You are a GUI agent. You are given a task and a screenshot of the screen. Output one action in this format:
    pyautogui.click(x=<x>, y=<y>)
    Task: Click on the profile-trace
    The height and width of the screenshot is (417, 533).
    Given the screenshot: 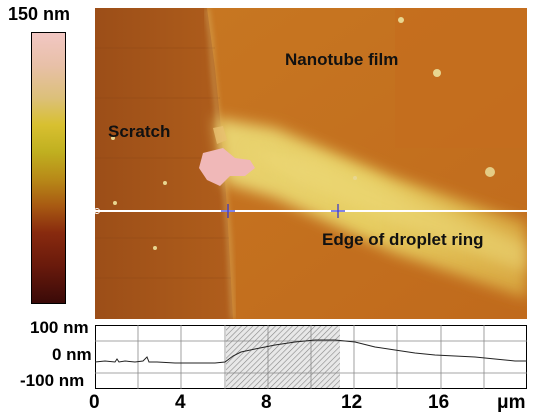 What is the action you would take?
    pyautogui.click(x=310, y=351)
    